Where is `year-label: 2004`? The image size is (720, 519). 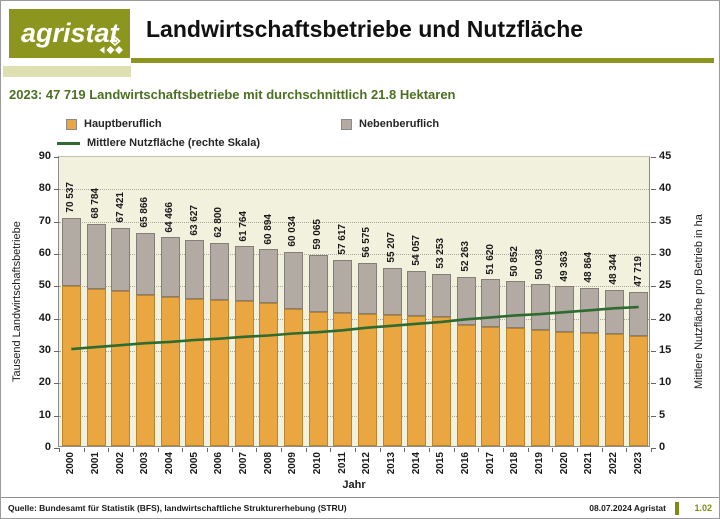 year-label: 2004 is located at coordinates (169, 463).